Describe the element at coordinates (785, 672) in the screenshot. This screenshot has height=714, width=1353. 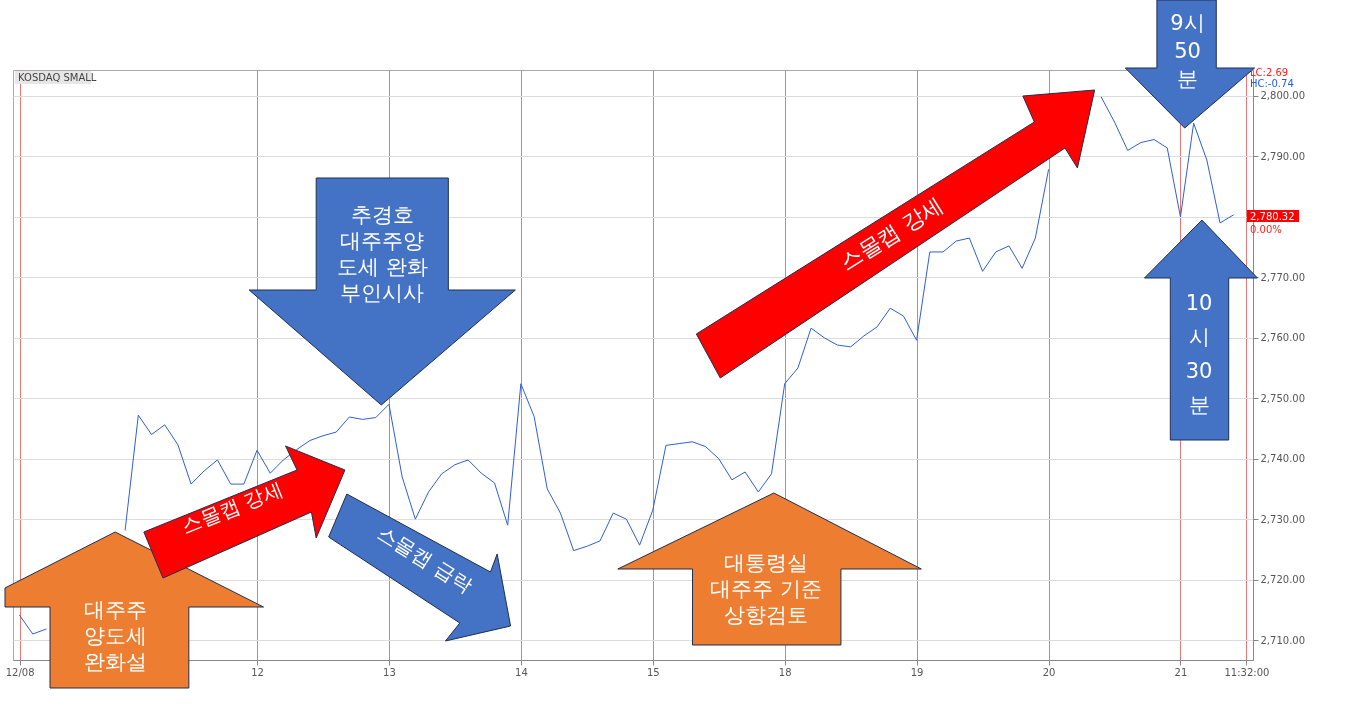
I see `x-tick-label: 18` at that location.